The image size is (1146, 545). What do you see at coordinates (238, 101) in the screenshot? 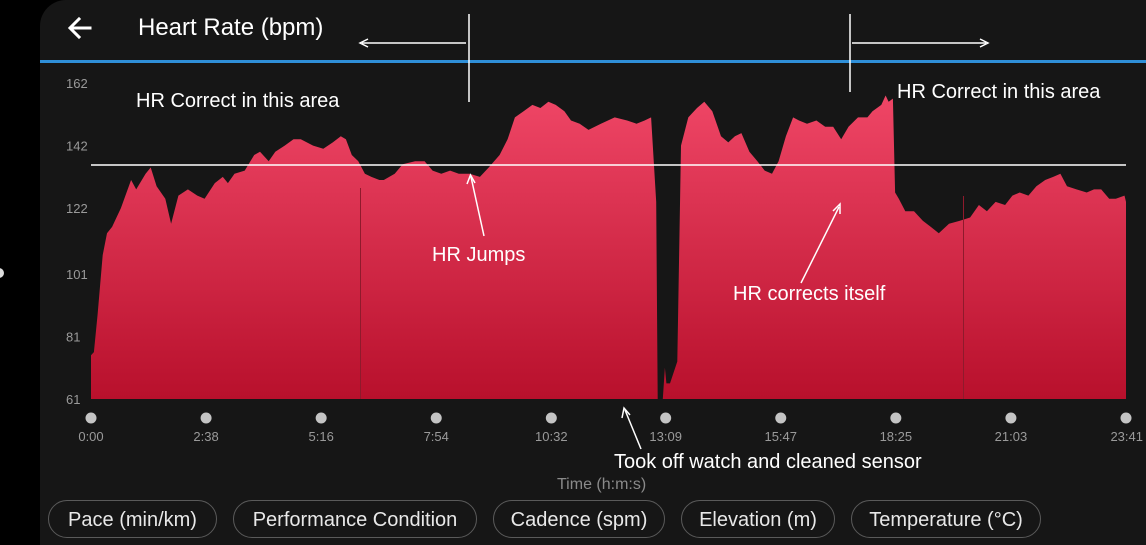
I see `annotation-hr-correct-left: HR Correct in this area` at bounding box center [238, 101].